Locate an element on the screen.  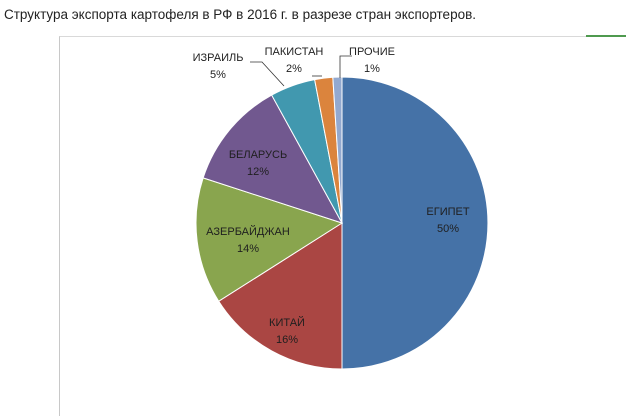
slice-percent-label-4: 12% is located at coordinates (258, 172).